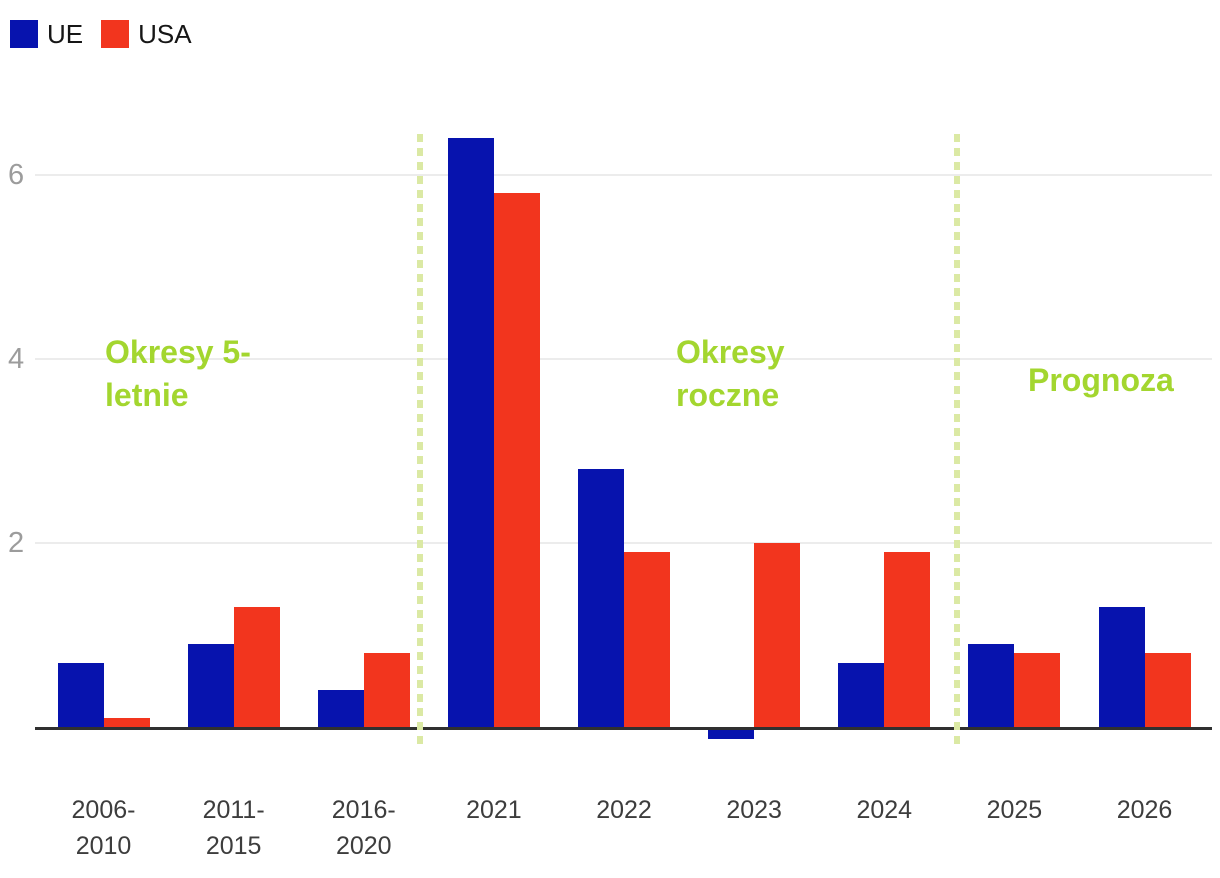 The height and width of the screenshot is (878, 1220). I want to click on bar-ue-2024, so click(861, 694).